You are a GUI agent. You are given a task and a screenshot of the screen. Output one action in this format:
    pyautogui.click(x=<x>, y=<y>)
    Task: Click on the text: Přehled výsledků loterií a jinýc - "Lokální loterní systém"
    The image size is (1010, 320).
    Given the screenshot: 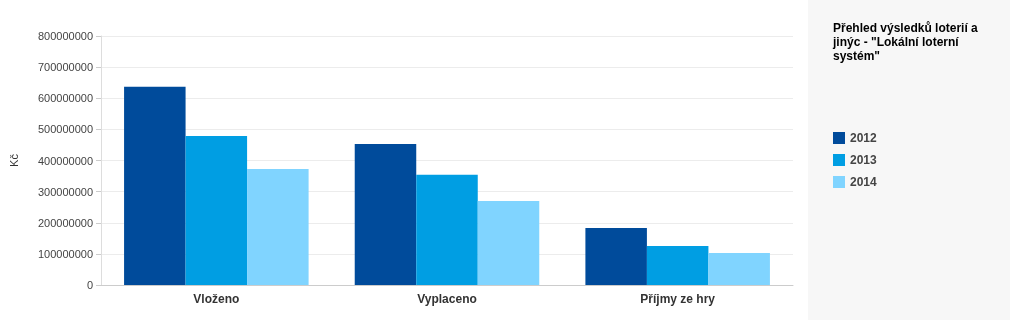 What is the action you would take?
    pyautogui.click(x=907, y=42)
    